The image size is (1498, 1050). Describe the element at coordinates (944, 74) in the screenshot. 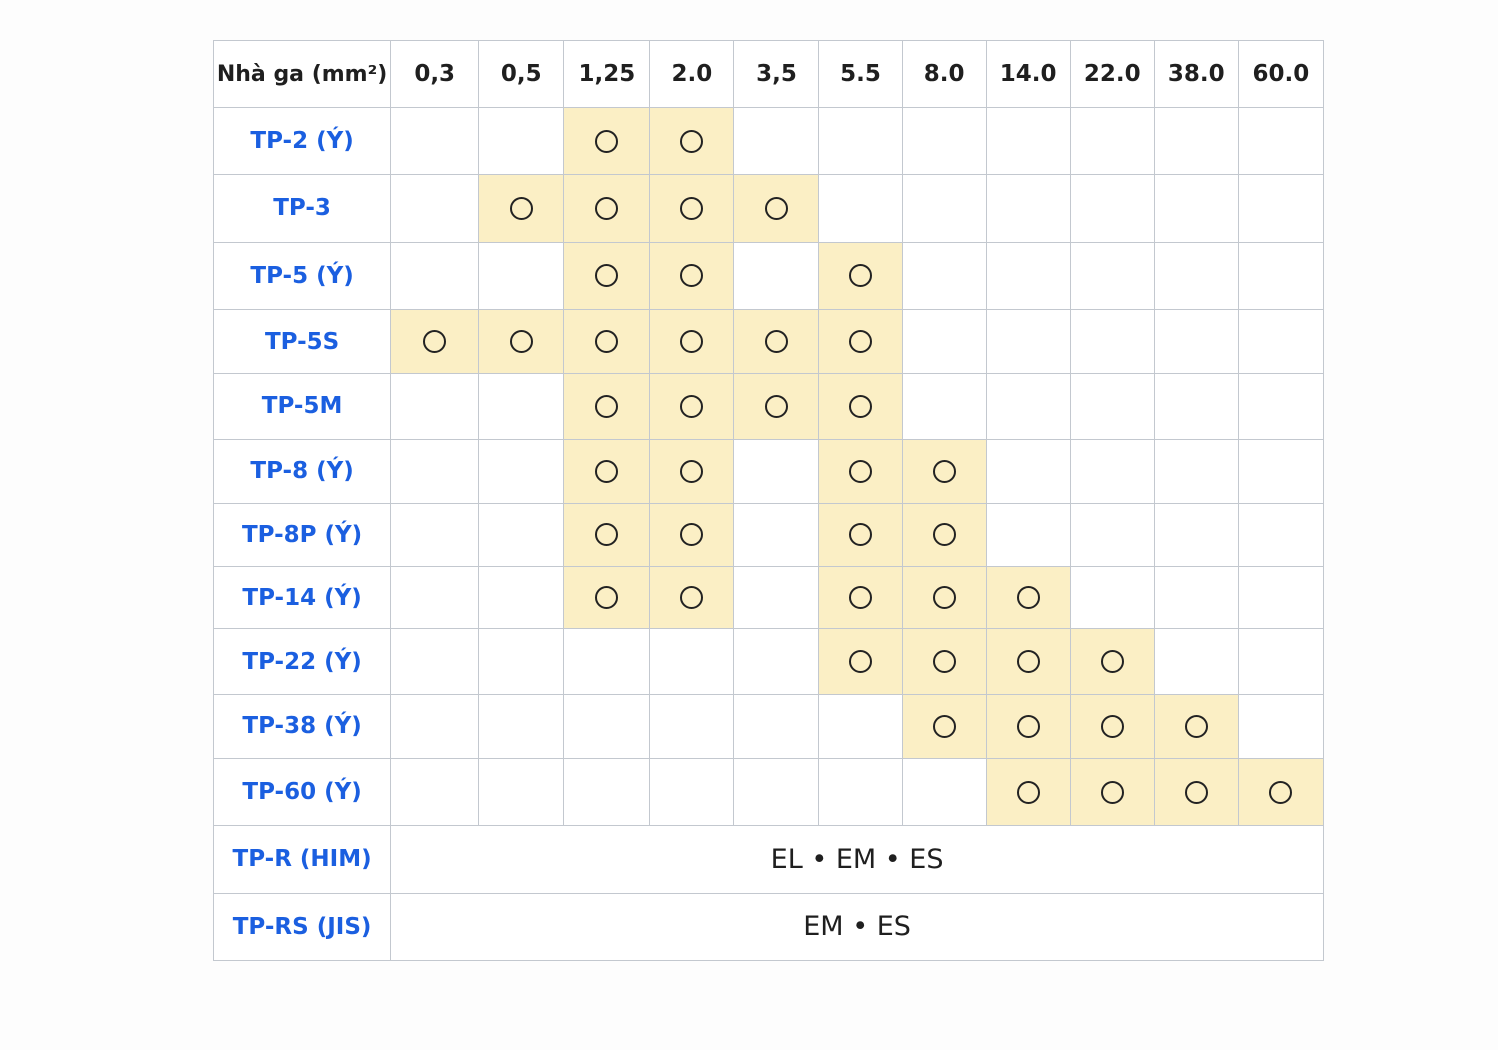

I see `column-header: 8.0` at that location.